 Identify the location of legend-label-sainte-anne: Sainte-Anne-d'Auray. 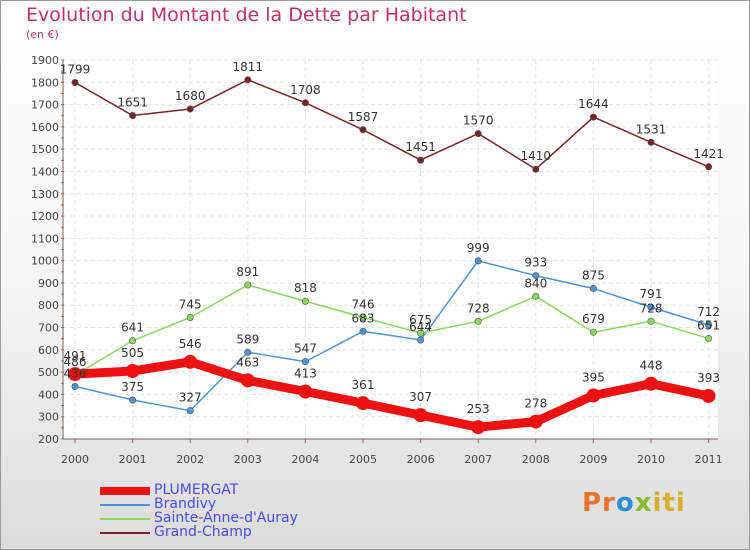
(226, 518).